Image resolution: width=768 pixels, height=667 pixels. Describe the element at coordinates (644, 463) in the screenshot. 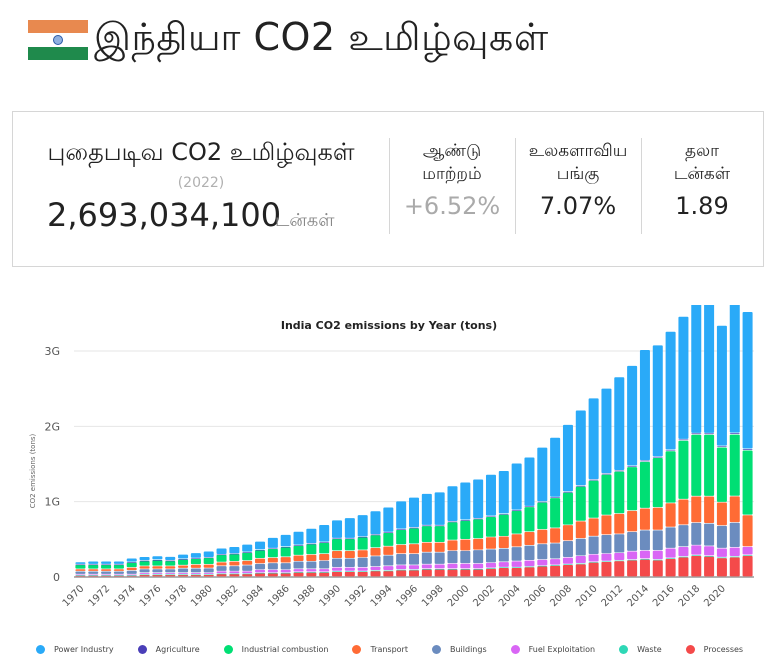

I see `bar-stack-2014` at that location.